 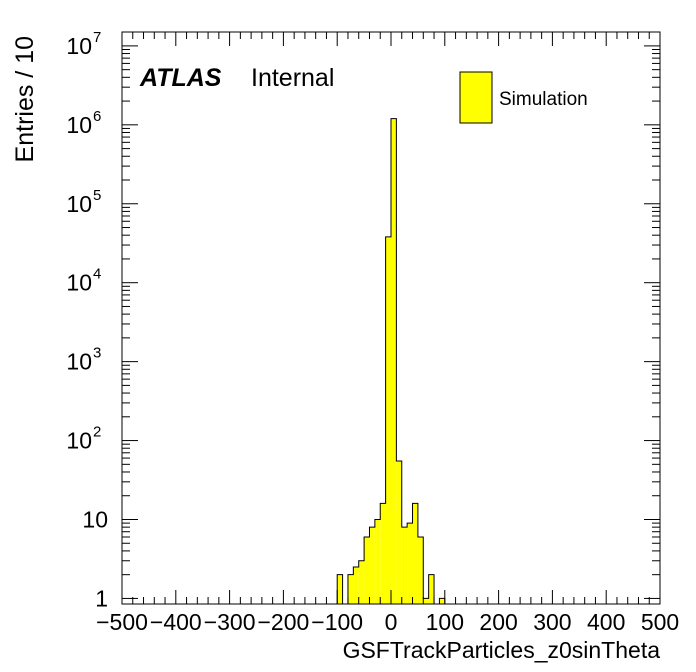 I want to click on x-tick-label: 200, so click(x=498, y=622).